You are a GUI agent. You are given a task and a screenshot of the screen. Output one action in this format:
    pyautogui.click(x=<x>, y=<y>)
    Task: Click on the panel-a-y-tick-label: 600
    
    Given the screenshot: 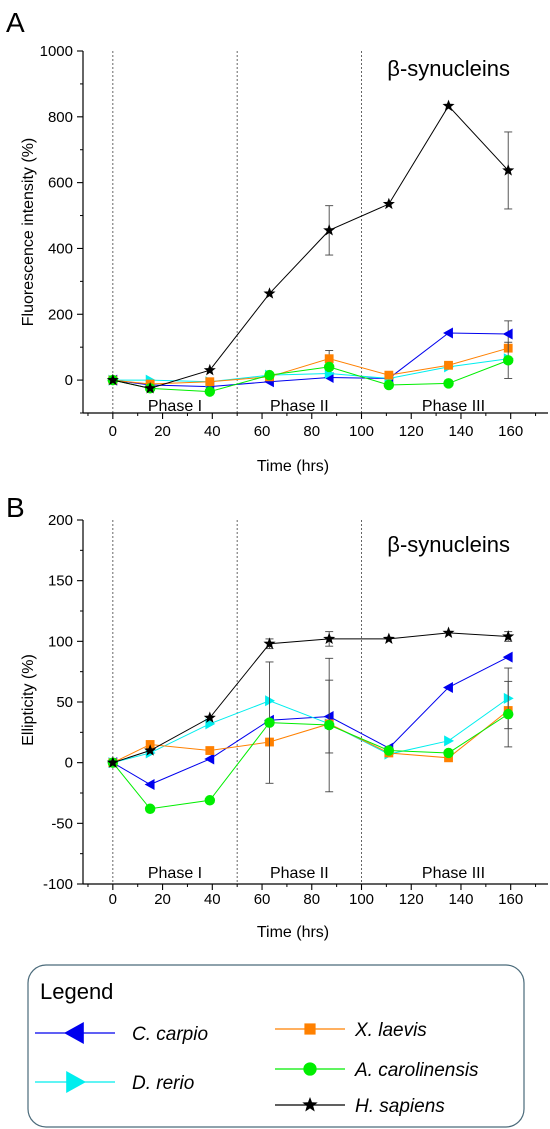 What is the action you would take?
    pyautogui.click(x=60, y=183)
    